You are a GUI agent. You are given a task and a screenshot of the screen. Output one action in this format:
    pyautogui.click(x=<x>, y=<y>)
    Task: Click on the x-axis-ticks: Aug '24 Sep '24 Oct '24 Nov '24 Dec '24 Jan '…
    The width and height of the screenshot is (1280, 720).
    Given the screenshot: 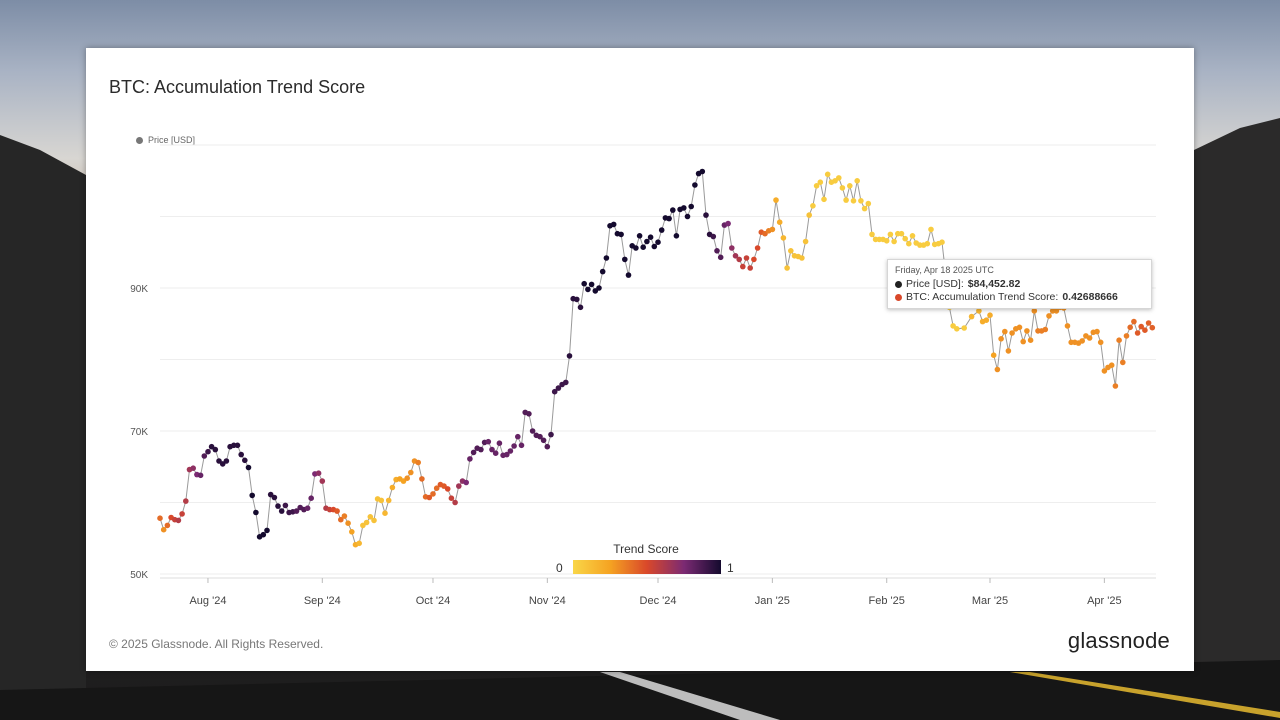 What is the action you would take?
    pyautogui.click(x=655, y=592)
    